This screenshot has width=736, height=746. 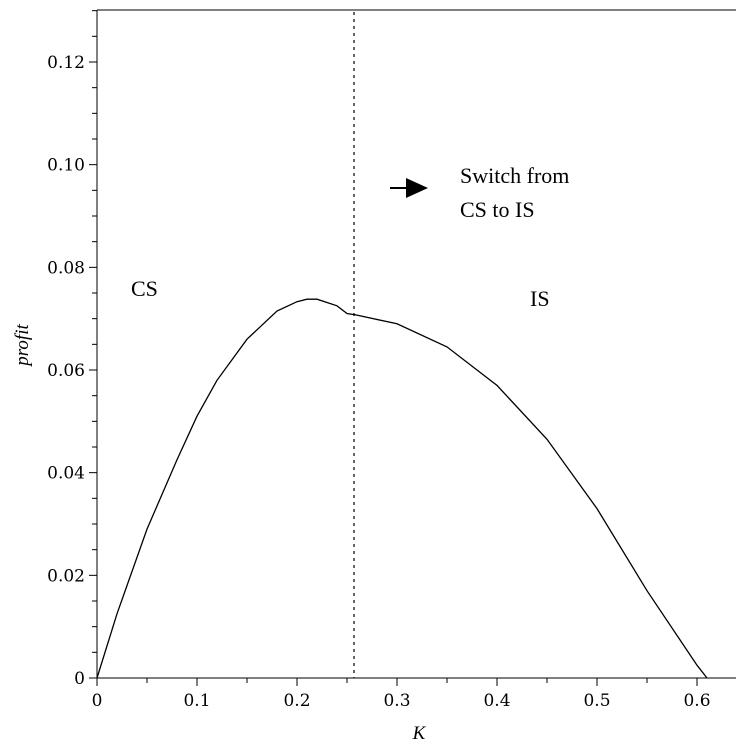 I want to click on x-axis-label: K, so click(x=419, y=733).